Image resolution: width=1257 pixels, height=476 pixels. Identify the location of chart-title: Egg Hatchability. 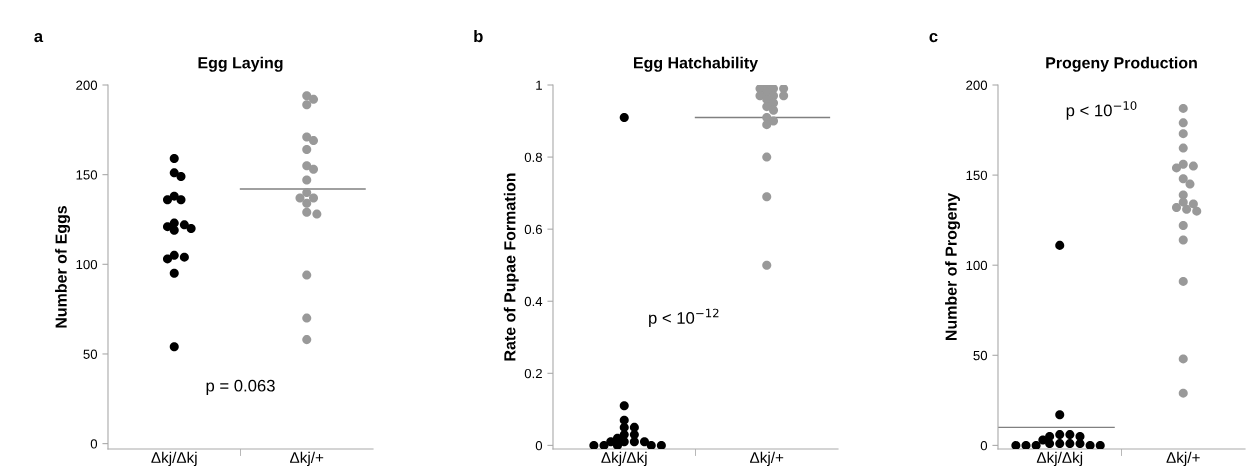
(696, 64).